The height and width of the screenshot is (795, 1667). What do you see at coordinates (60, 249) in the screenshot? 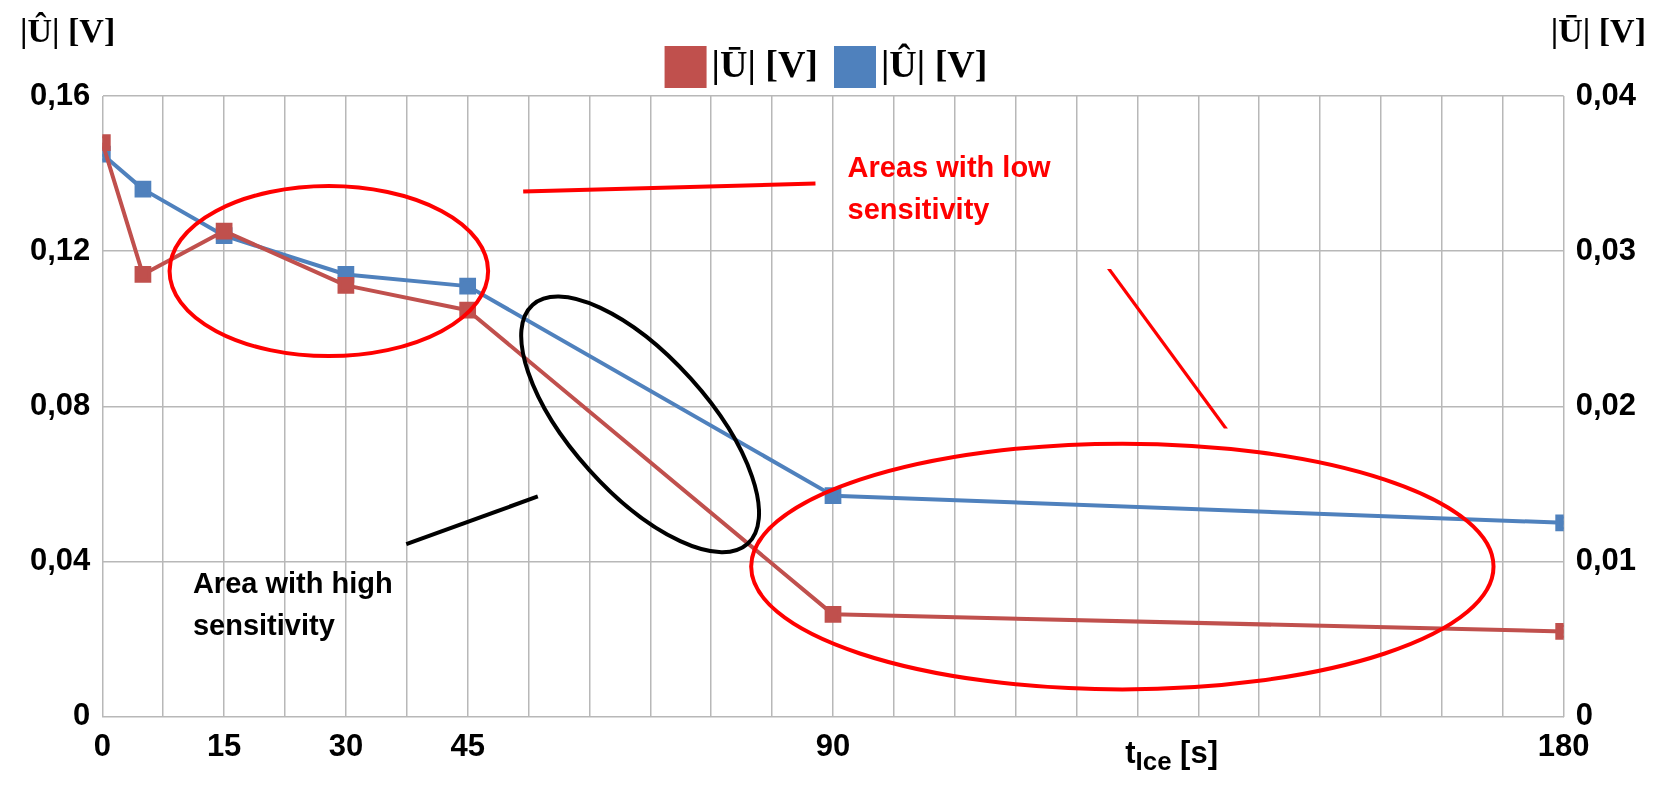
I see `y-tick-label: 0,12` at bounding box center [60, 249].